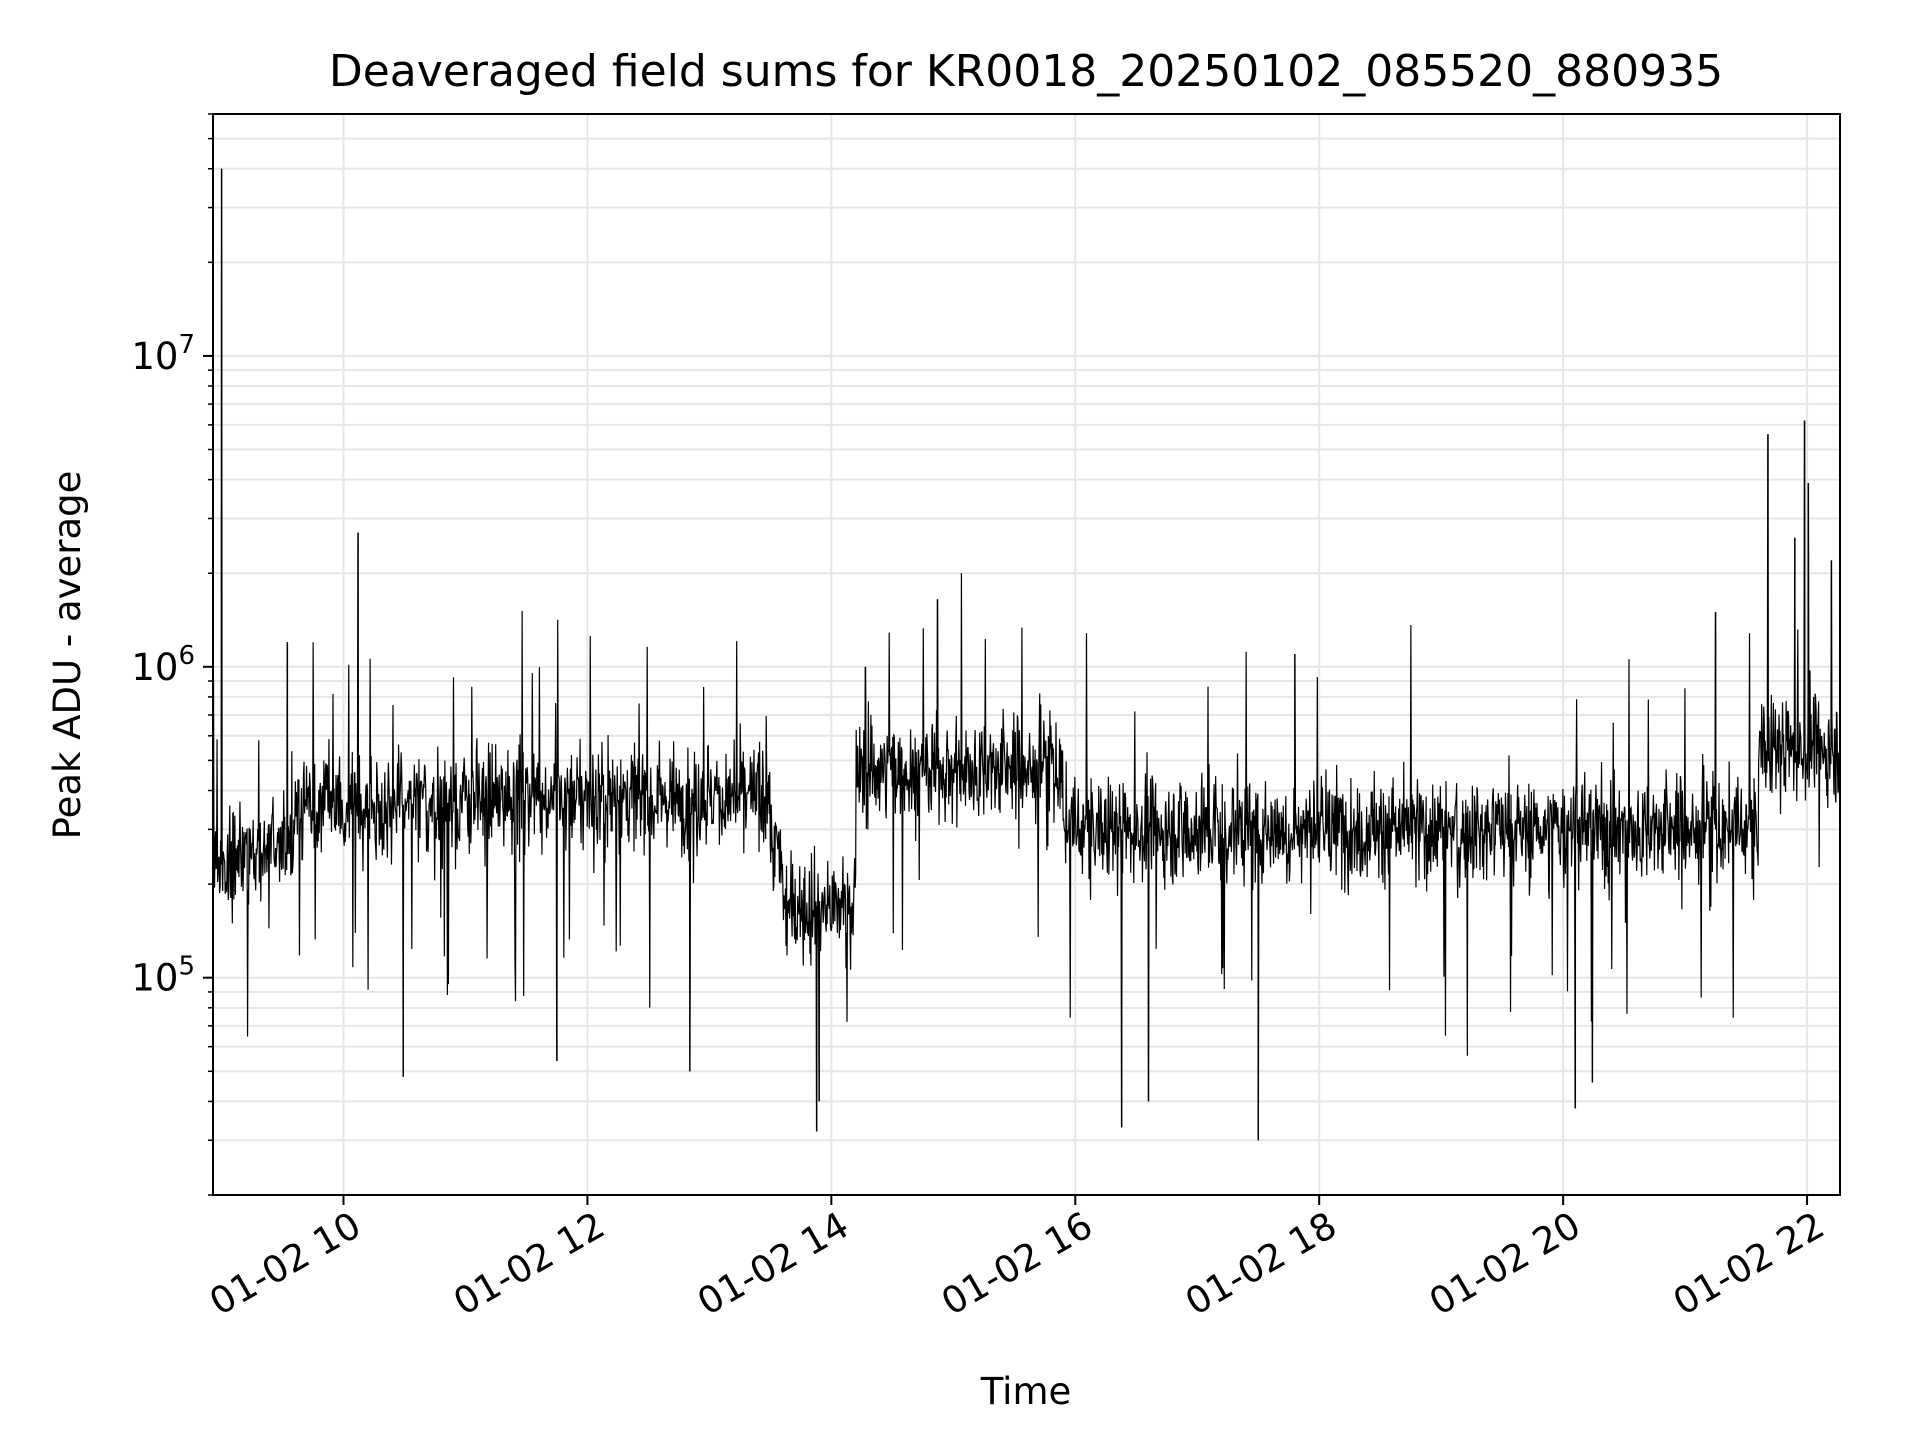  Describe the element at coordinates (1026, 1391) in the screenshot. I see `x-axis-label: Time` at that location.